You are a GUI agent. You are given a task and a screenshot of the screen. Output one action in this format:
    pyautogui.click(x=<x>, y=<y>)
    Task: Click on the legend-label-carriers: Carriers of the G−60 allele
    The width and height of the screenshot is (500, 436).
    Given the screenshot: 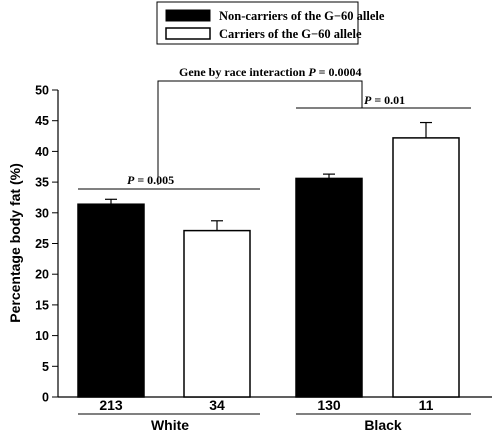 What is the action you would take?
    pyautogui.click(x=290, y=34)
    